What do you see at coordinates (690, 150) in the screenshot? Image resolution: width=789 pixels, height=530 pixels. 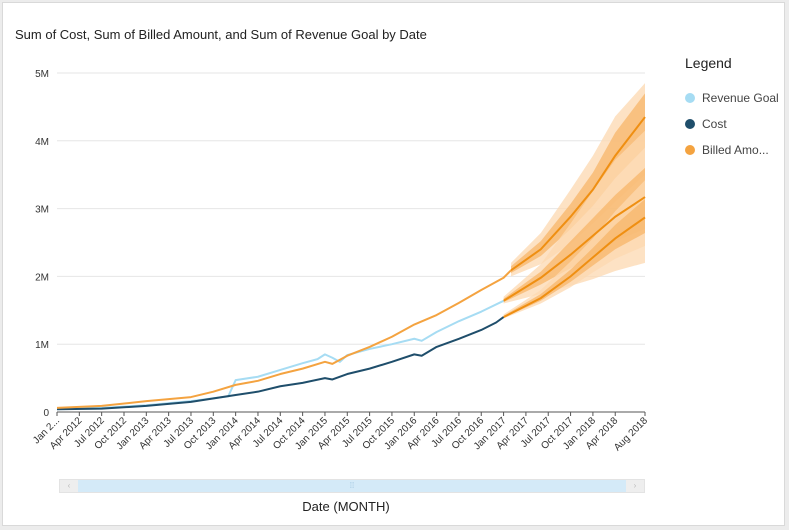 I see `legend-dot-billed-amount-icon` at bounding box center [690, 150].